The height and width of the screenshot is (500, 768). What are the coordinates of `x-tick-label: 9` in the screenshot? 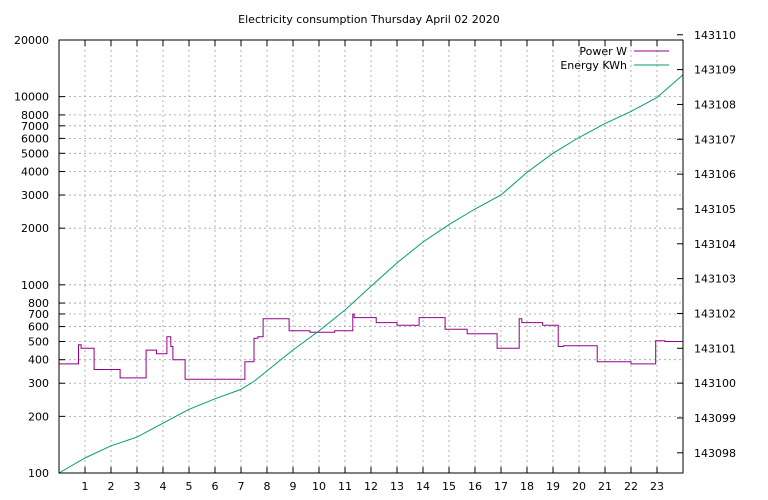 It's located at (293, 486).